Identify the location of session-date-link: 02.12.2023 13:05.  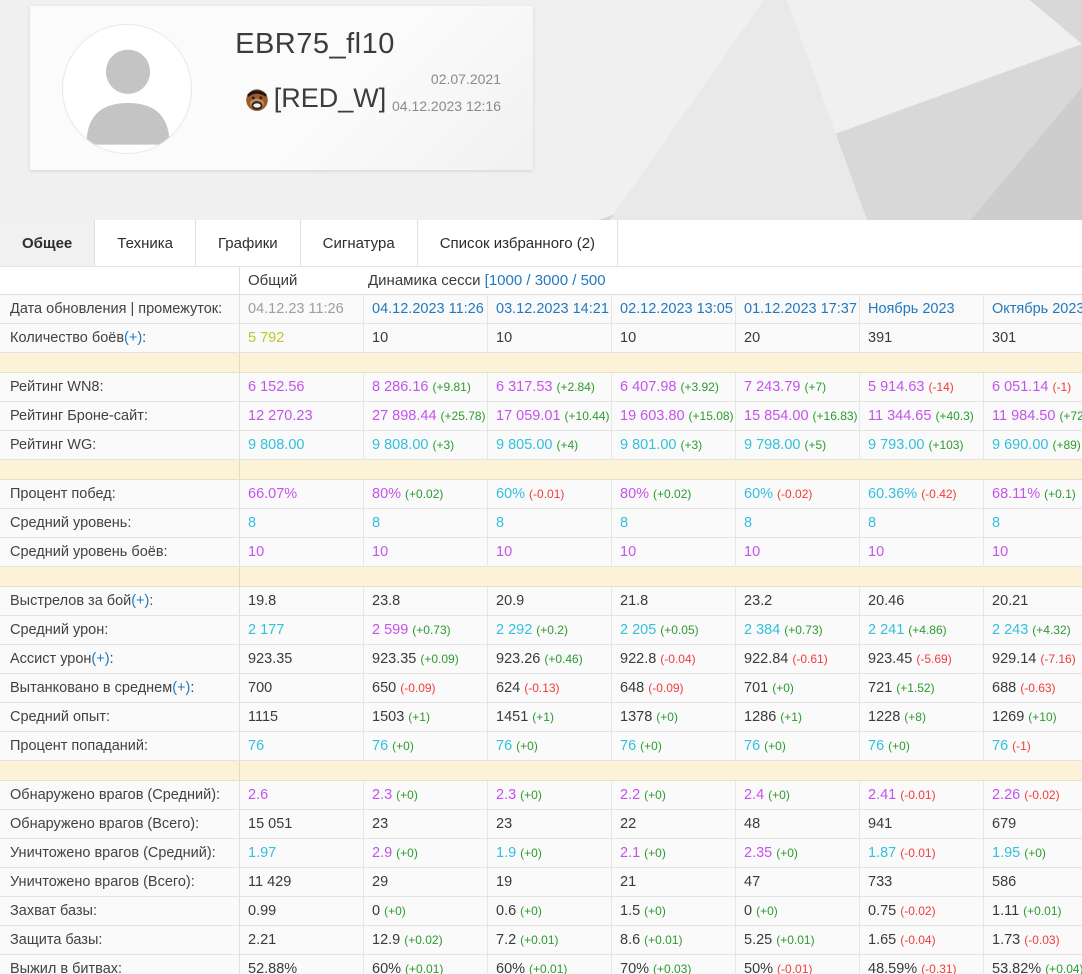
(676, 309).